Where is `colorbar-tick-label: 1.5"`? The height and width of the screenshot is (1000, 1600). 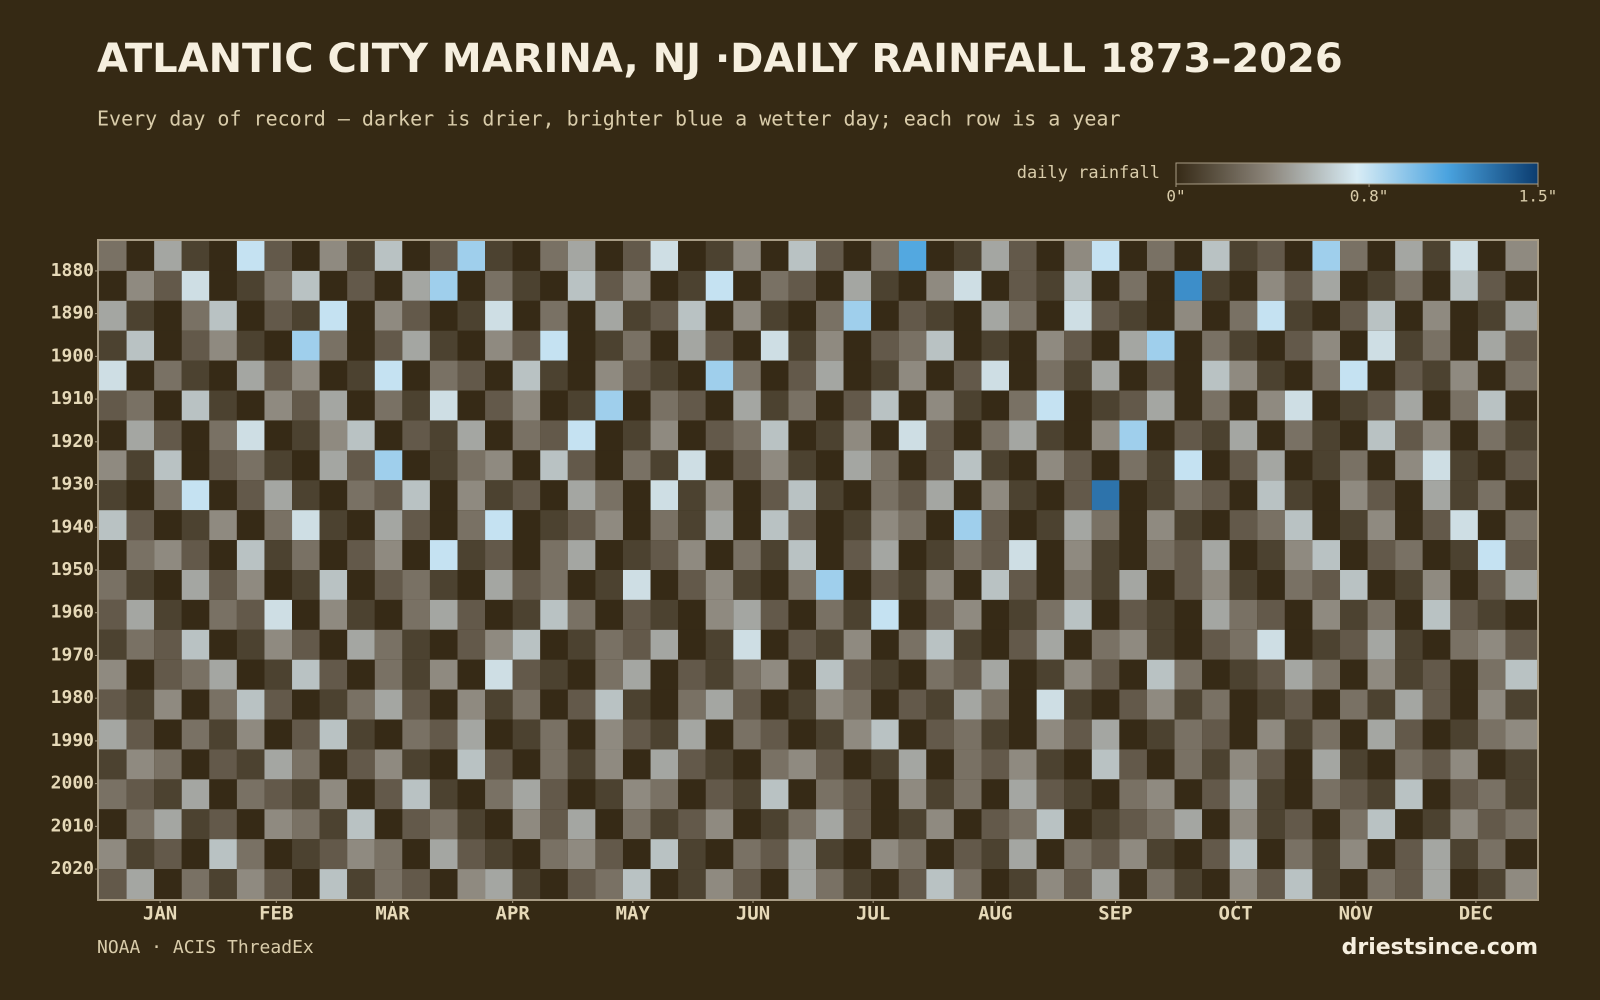 colorbar-tick-label: 1.5" is located at coordinates (1538, 196).